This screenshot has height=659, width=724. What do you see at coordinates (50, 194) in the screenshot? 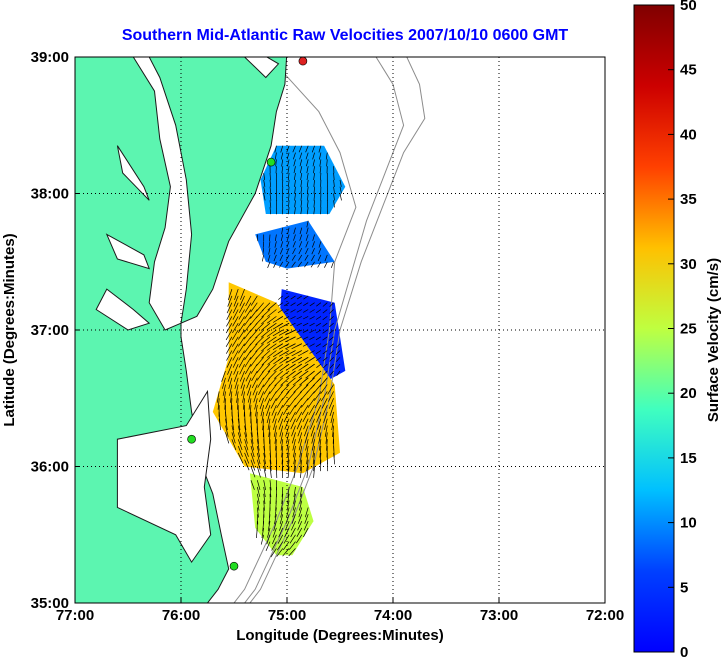
I see `y-tick-label: 38:00` at bounding box center [50, 194].